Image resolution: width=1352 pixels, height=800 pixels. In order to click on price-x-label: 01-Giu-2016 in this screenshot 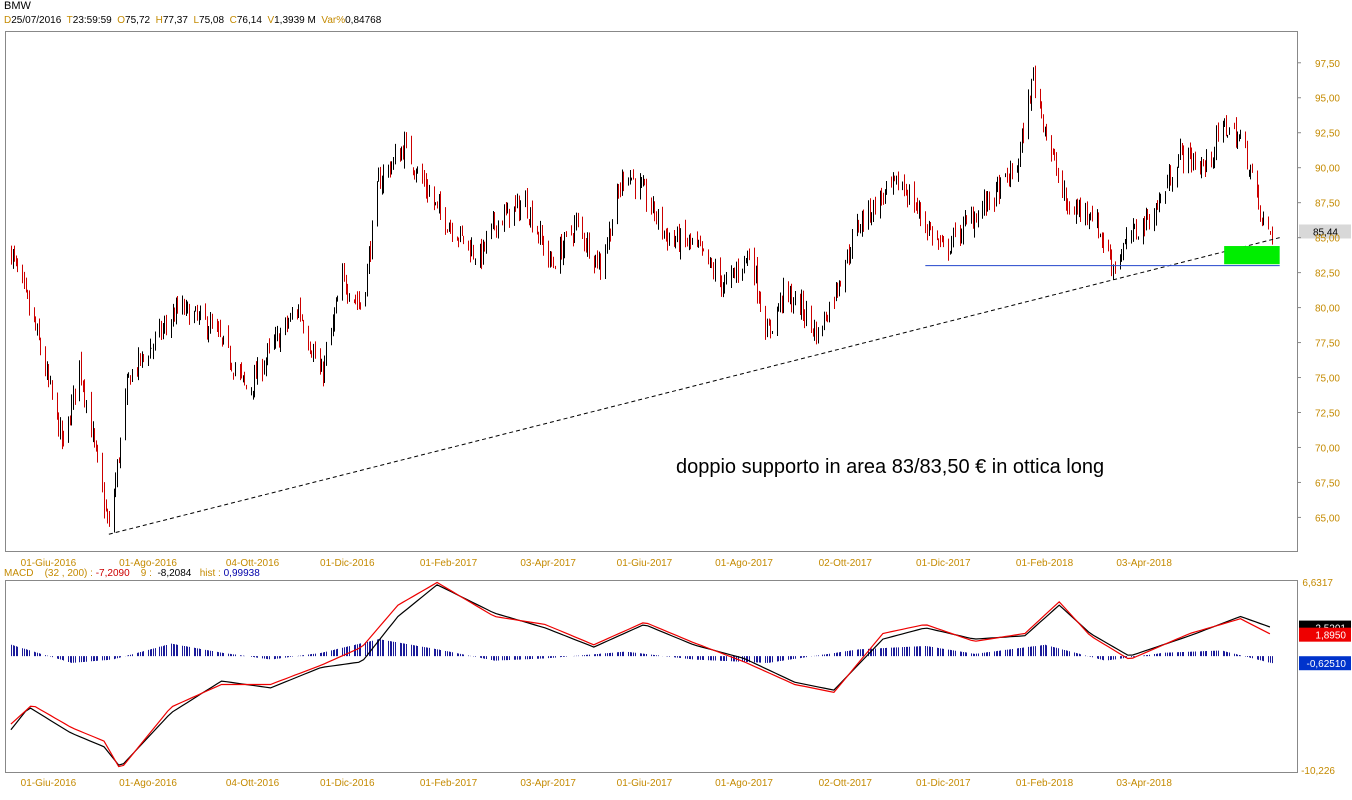, I will do `click(49, 563)`.